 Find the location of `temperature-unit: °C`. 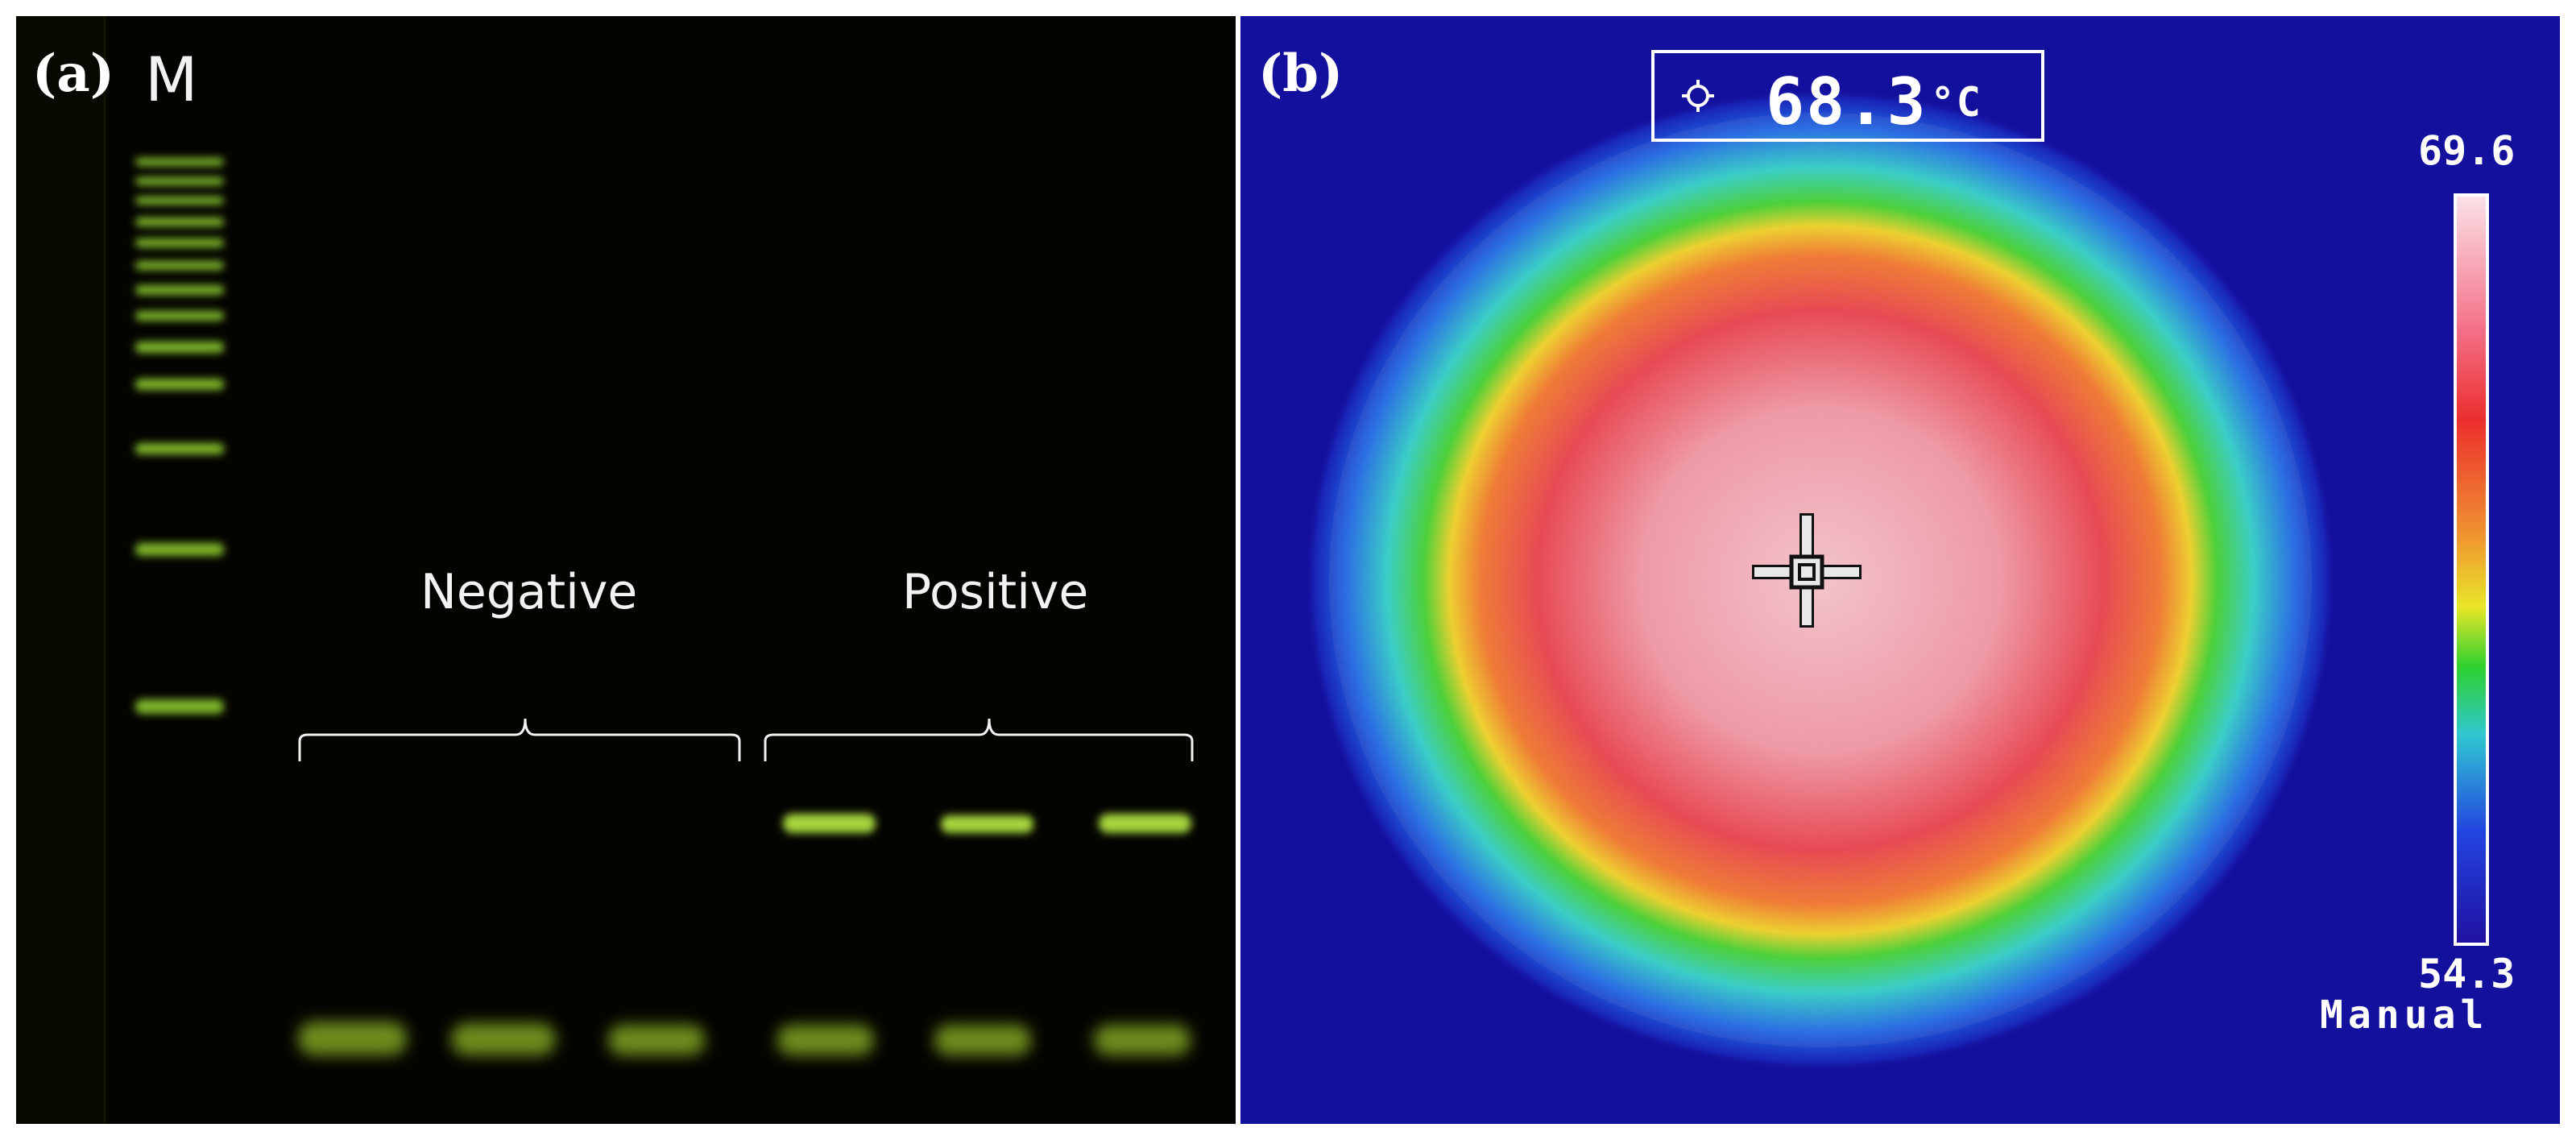

temperature-unit: °C is located at coordinates (1956, 102).